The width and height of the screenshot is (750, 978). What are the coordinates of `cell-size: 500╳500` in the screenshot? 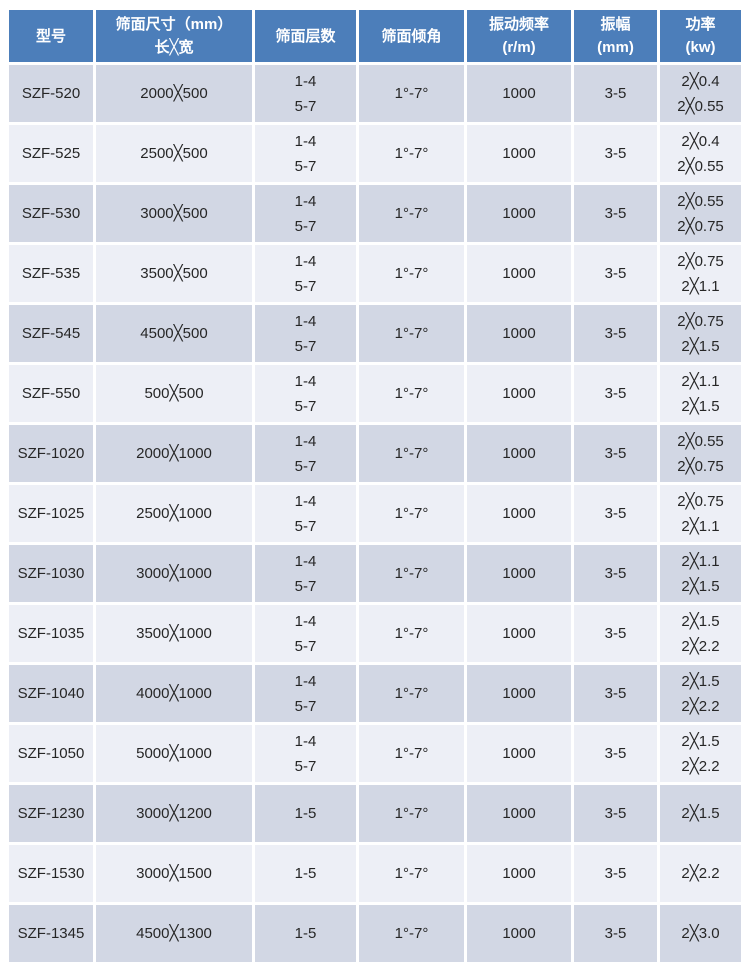 It's located at (174, 393).